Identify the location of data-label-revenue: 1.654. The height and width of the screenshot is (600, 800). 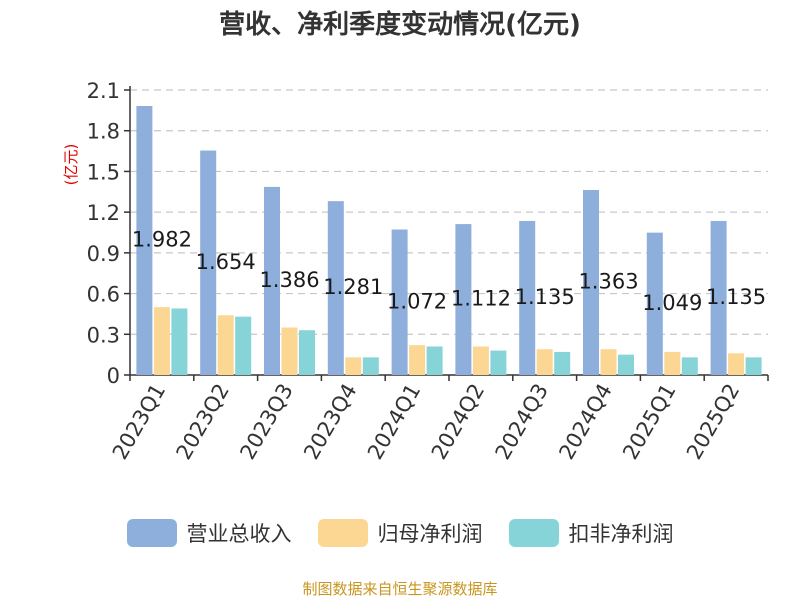
(226, 262).